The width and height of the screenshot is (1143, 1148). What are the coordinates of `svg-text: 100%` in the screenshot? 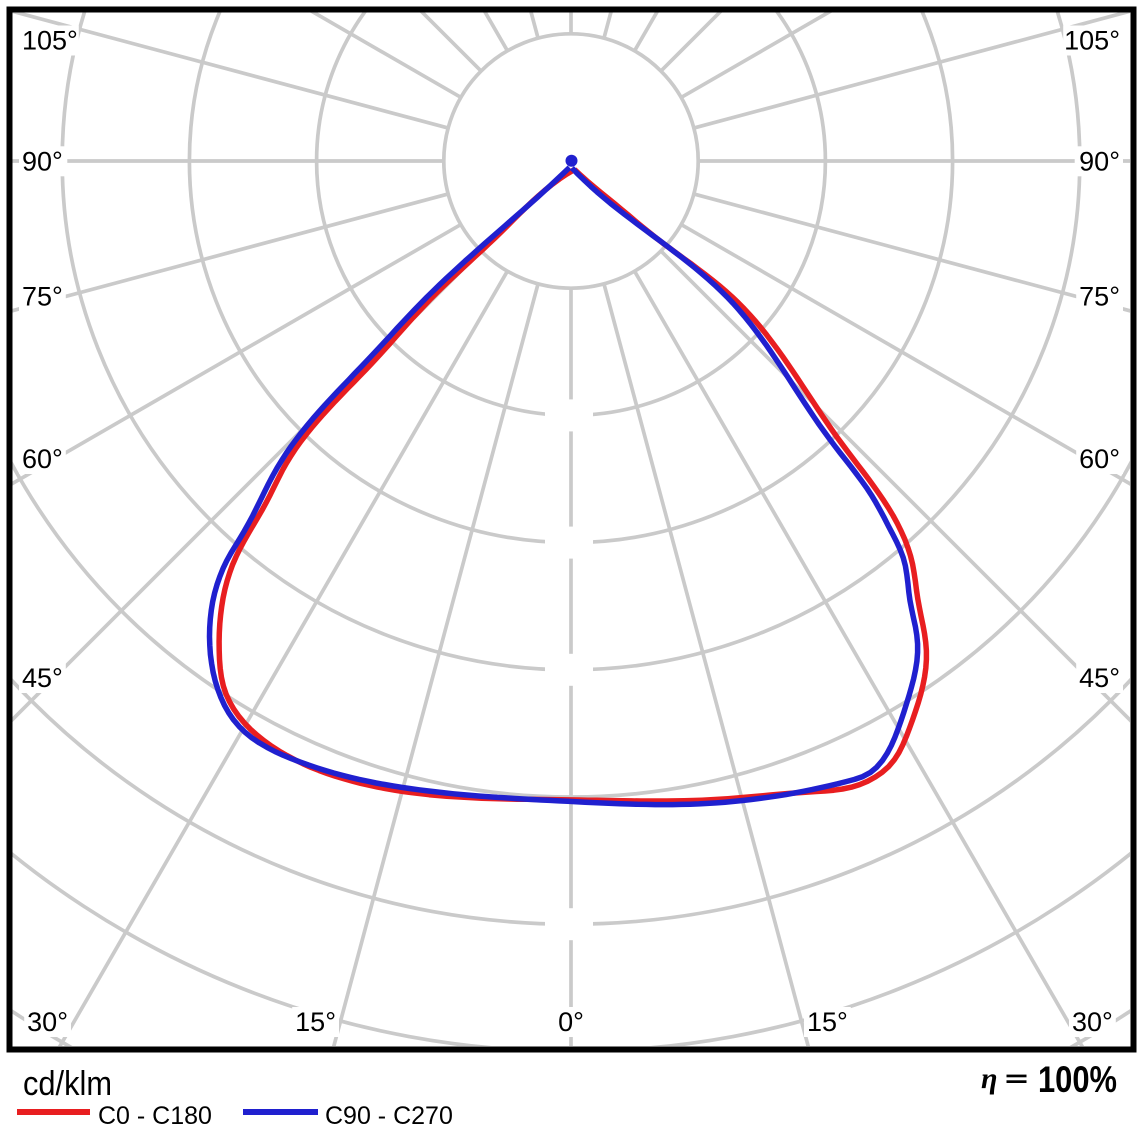 It's located at (1077, 1079).